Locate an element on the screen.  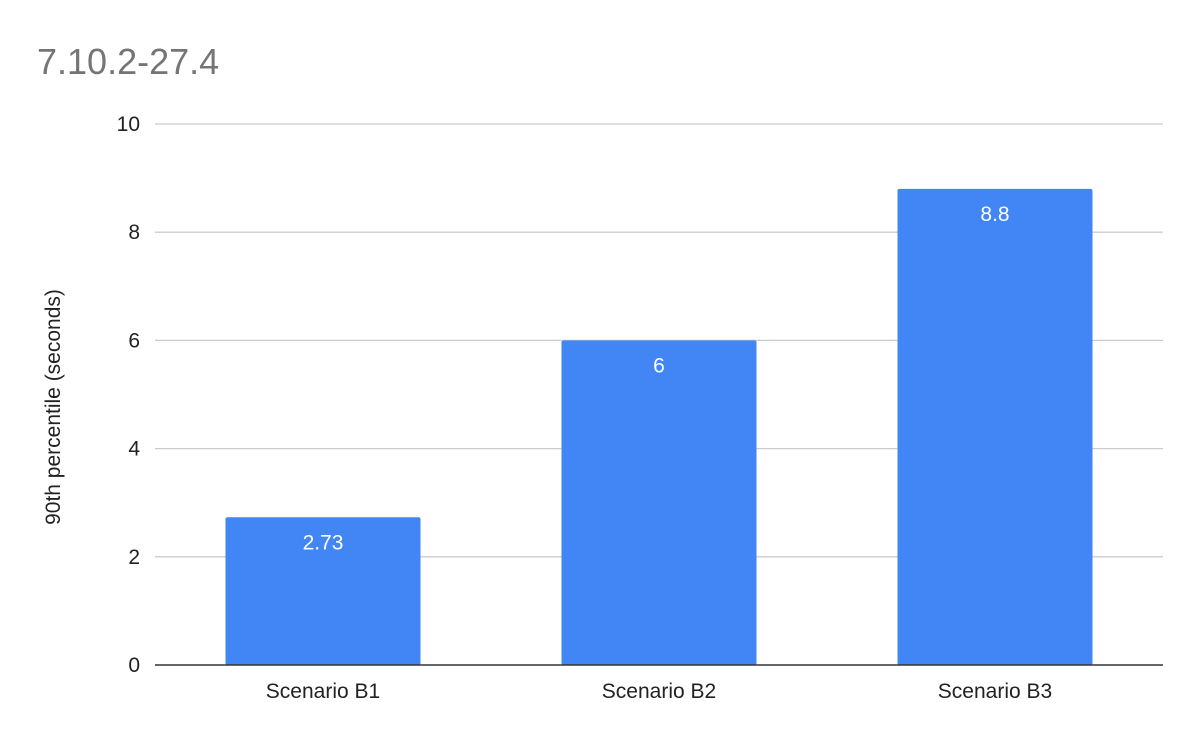
y-axis-label: 90th percentile (seconds) is located at coordinates (53, 407).